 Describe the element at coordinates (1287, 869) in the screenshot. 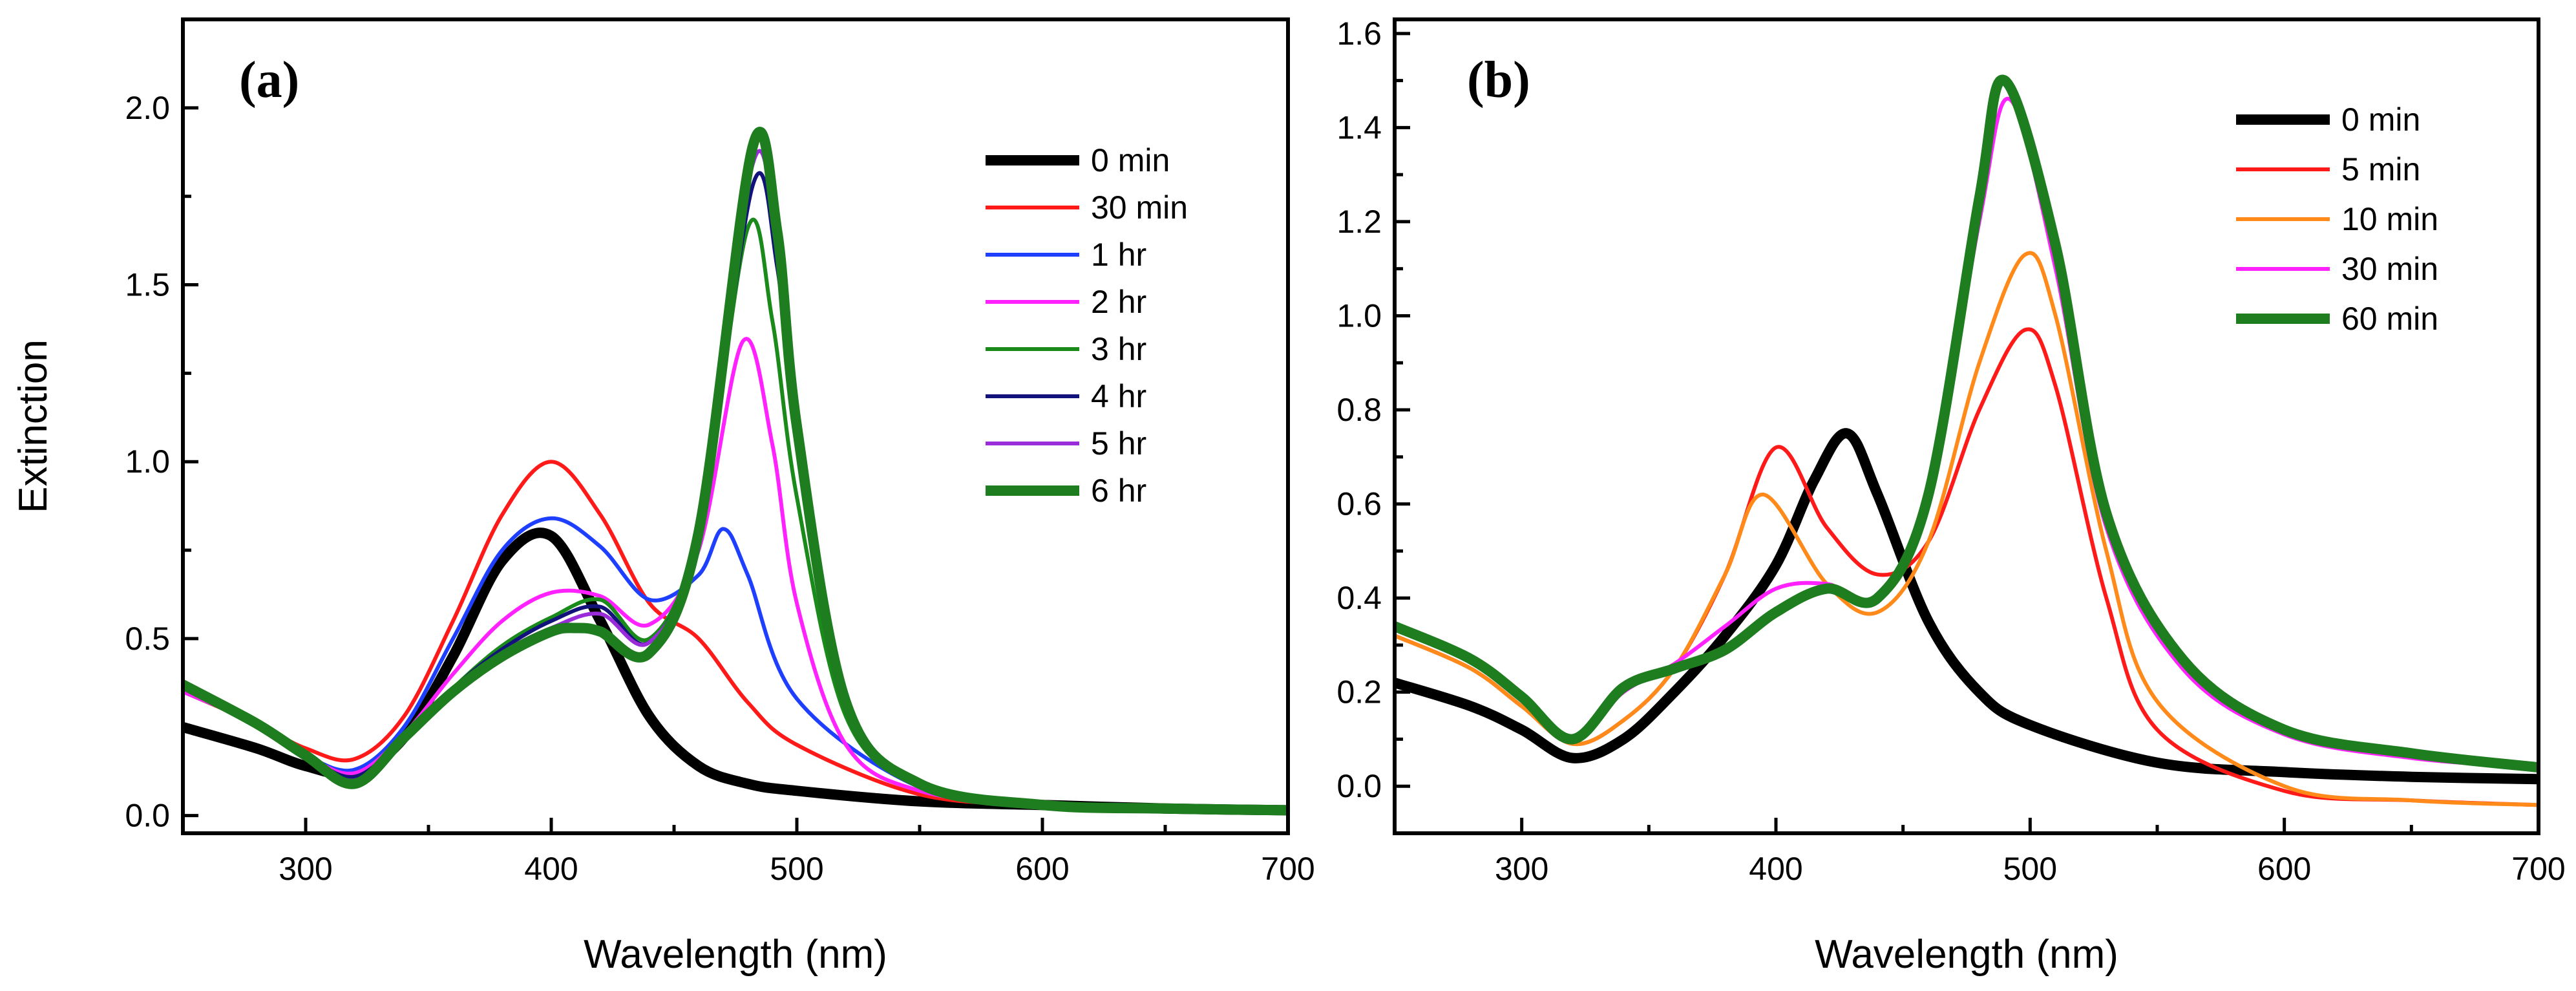

I see `pa-x-tick-label: 700` at that location.